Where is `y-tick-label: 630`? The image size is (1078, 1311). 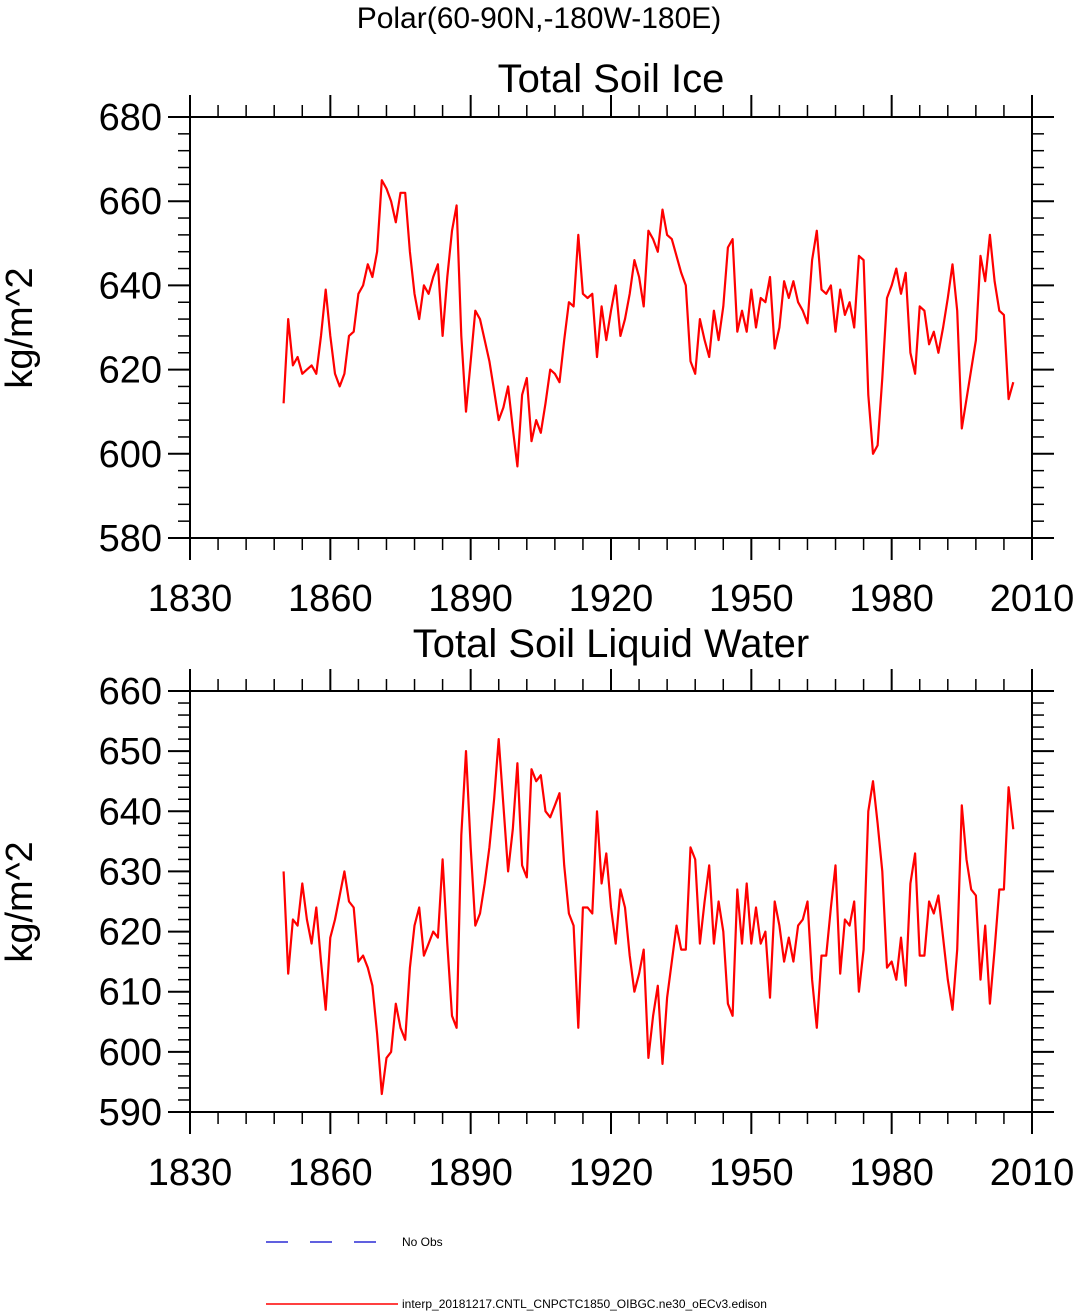
y-tick-label: 630 is located at coordinates (130, 872).